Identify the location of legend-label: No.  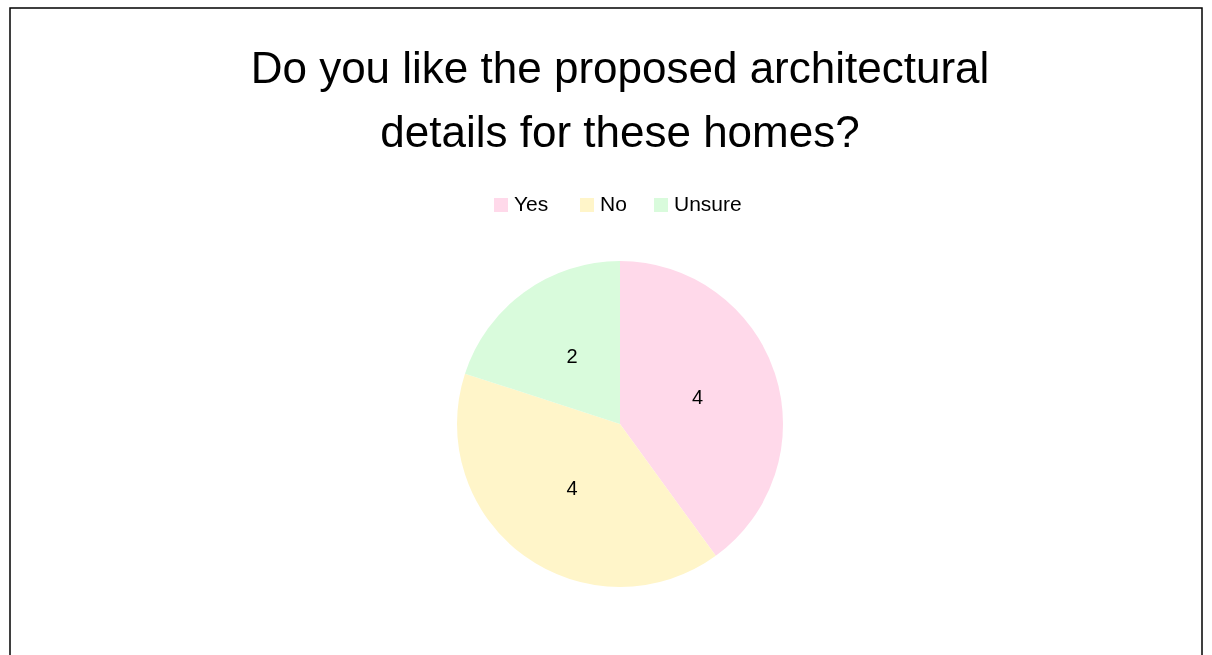
(613, 203).